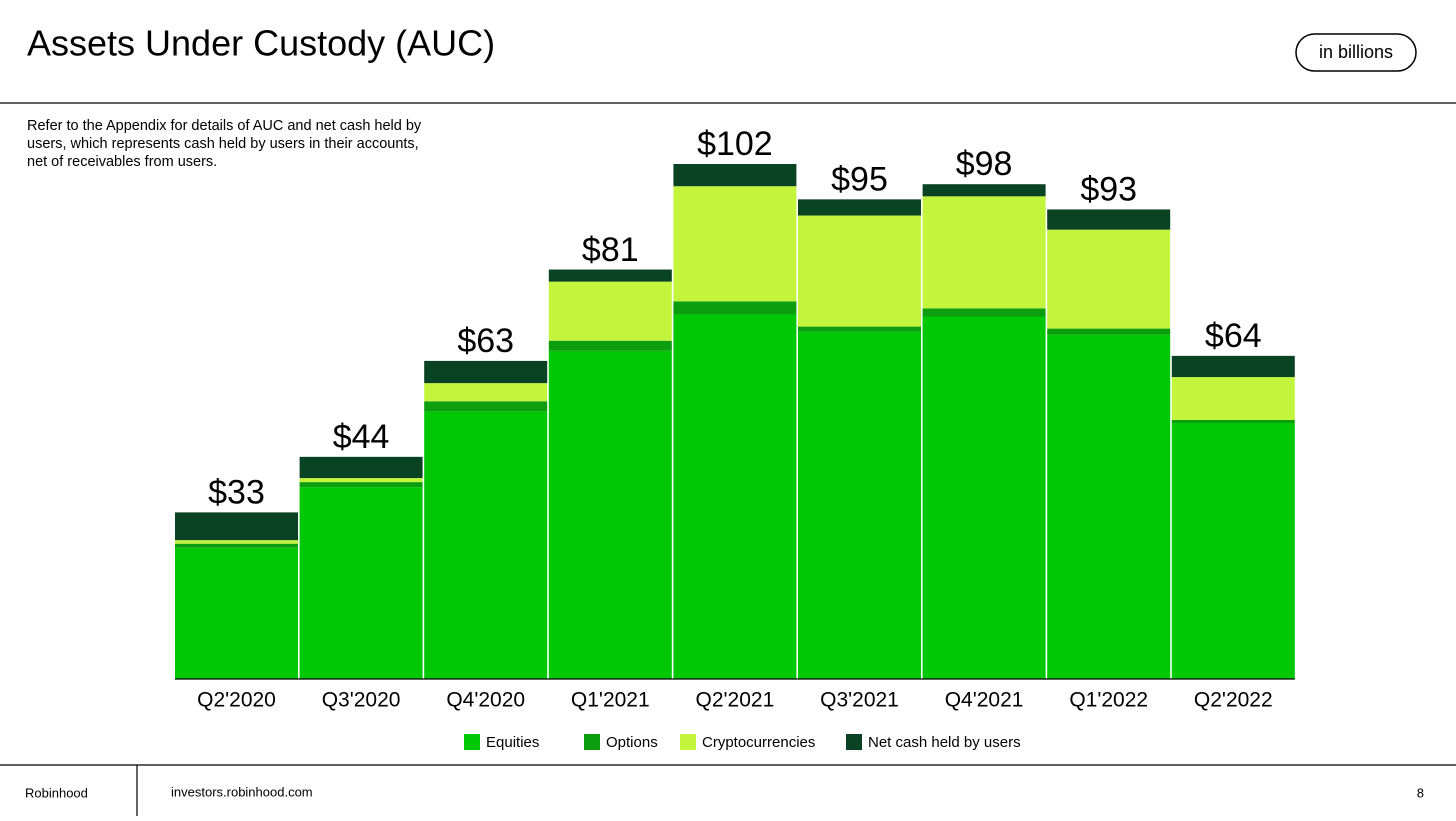  I want to click on x-tick-label: Q2'2021, so click(735, 700).